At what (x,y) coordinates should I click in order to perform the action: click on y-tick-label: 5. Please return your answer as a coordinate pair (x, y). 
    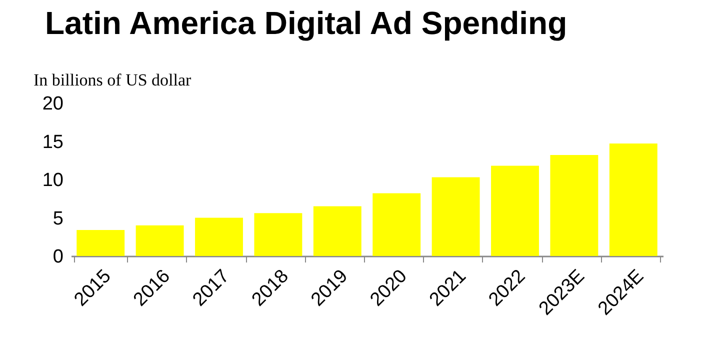
    Looking at the image, I should click on (58, 219).